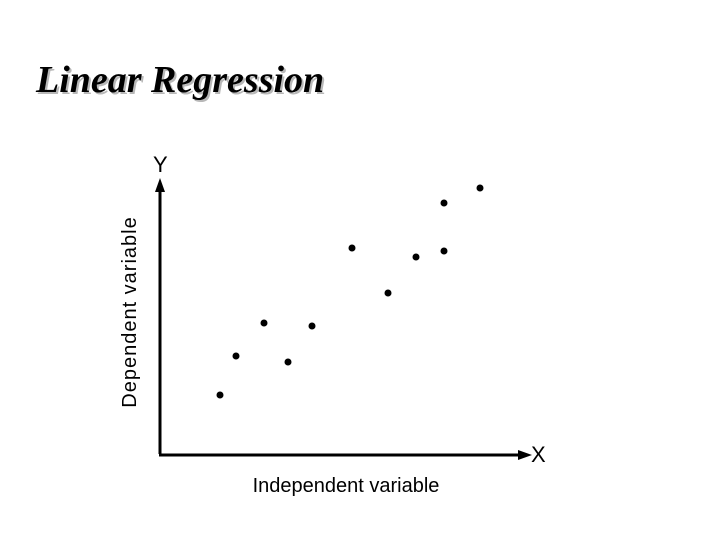 Image resolution: width=720 pixels, height=540 pixels. What do you see at coordinates (346, 486) in the screenshot?
I see `x-axis-title: Independent variable` at bounding box center [346, 486].